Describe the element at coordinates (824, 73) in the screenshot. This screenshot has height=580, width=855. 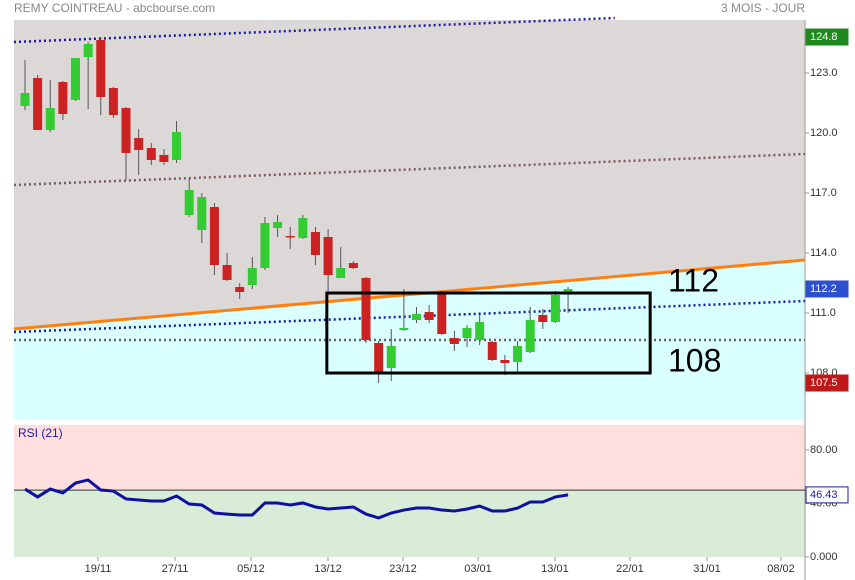
I see `y-tick-label: 123.0` at that location.